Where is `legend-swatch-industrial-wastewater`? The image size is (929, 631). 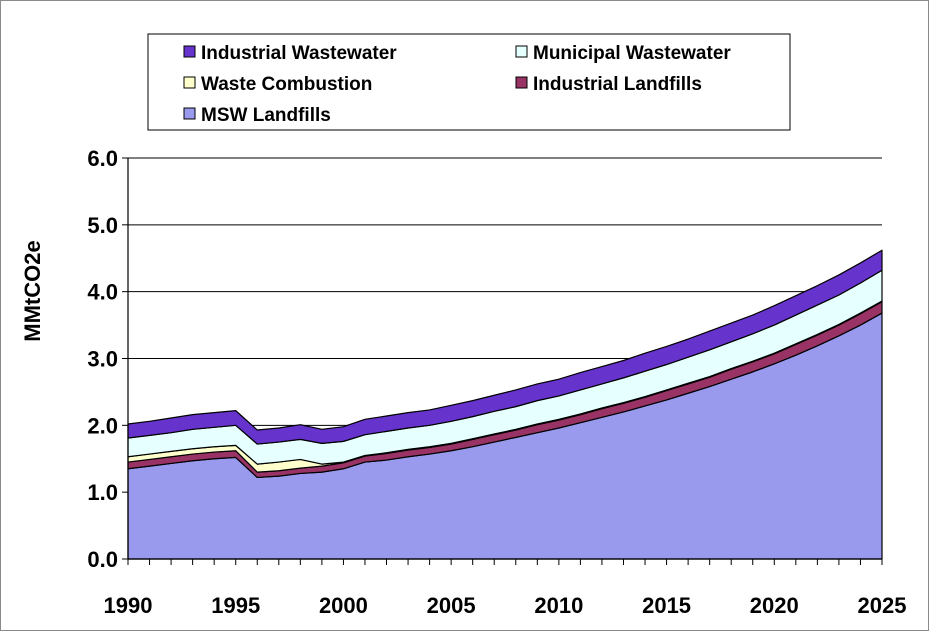 legend-swatch-industrial-wastewater is located at coordinates (189, 51).